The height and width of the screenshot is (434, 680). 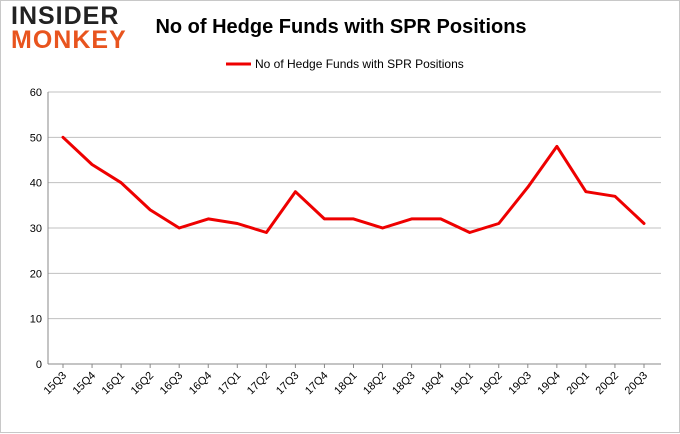 I want to click on x-tick-label-18Q2: 18Q2, so click(x=375, y=384).